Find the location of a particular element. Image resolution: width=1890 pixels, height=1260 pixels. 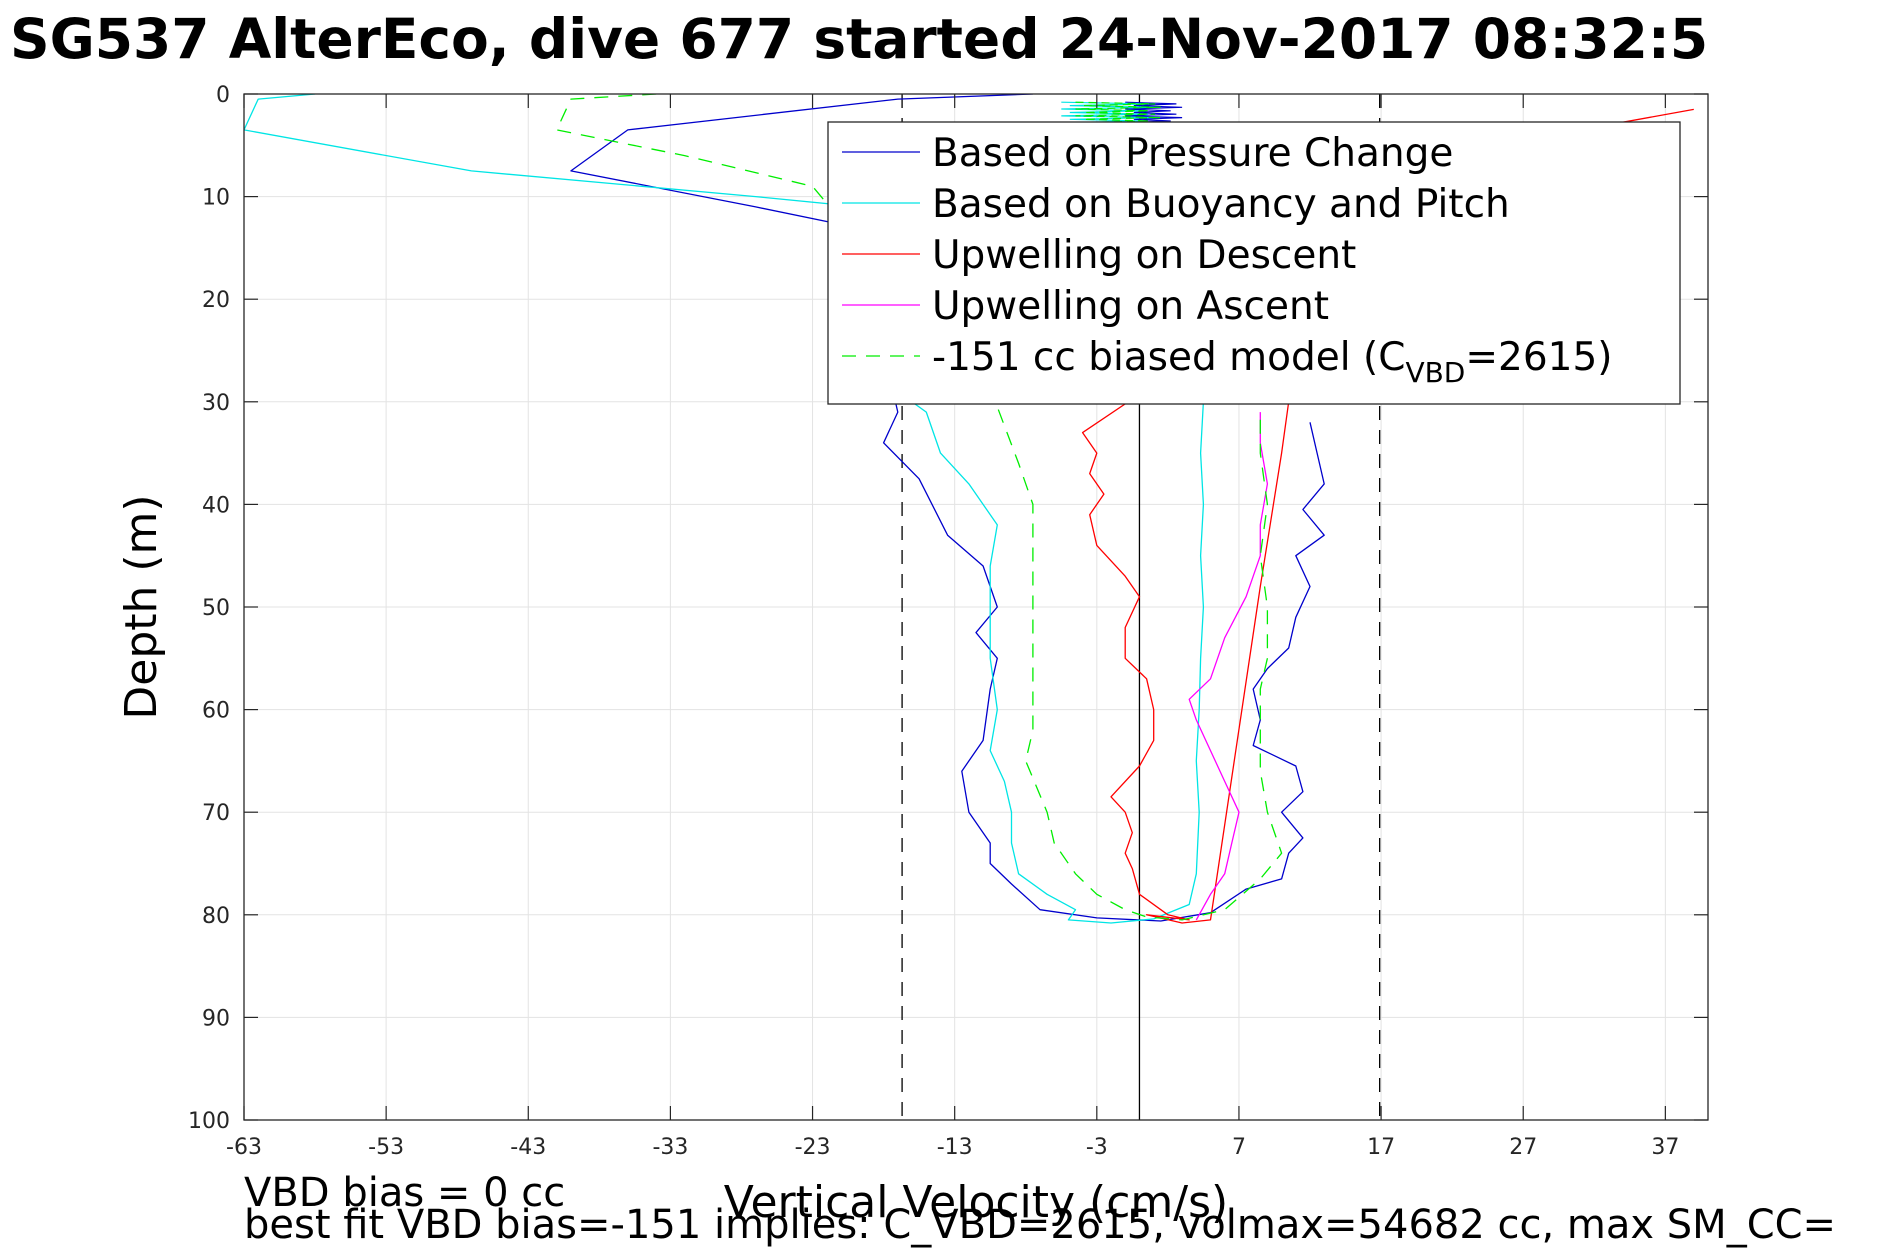

legend-label-pressure: Based on Pressure Change is located at coordinates (1192, 153).